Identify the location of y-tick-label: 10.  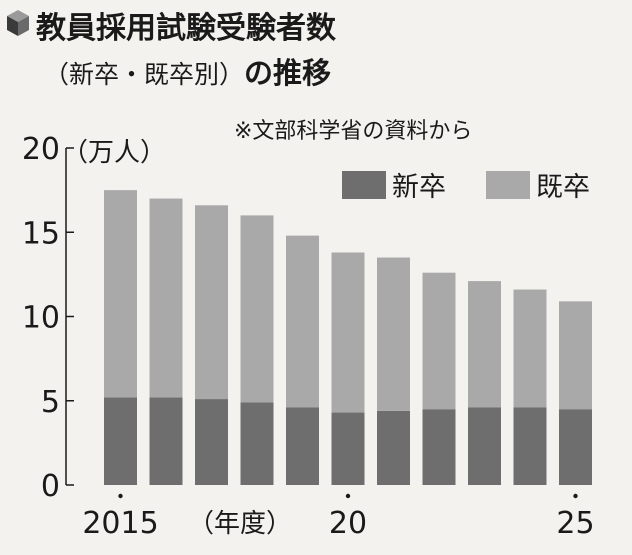
(41, 318).